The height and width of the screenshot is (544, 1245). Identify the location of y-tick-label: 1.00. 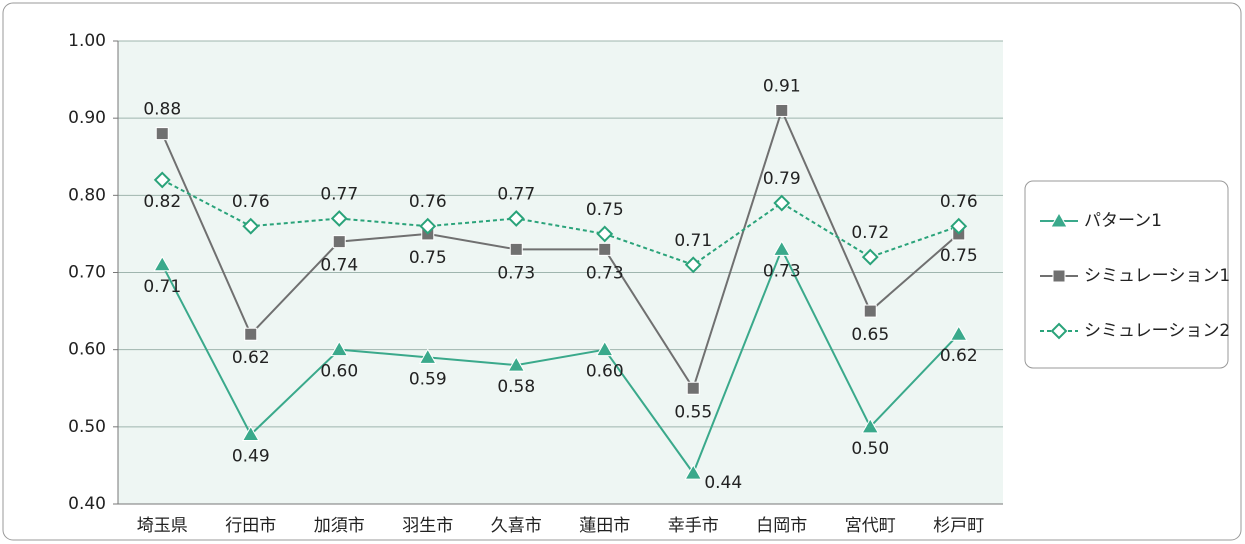
(87, 41).